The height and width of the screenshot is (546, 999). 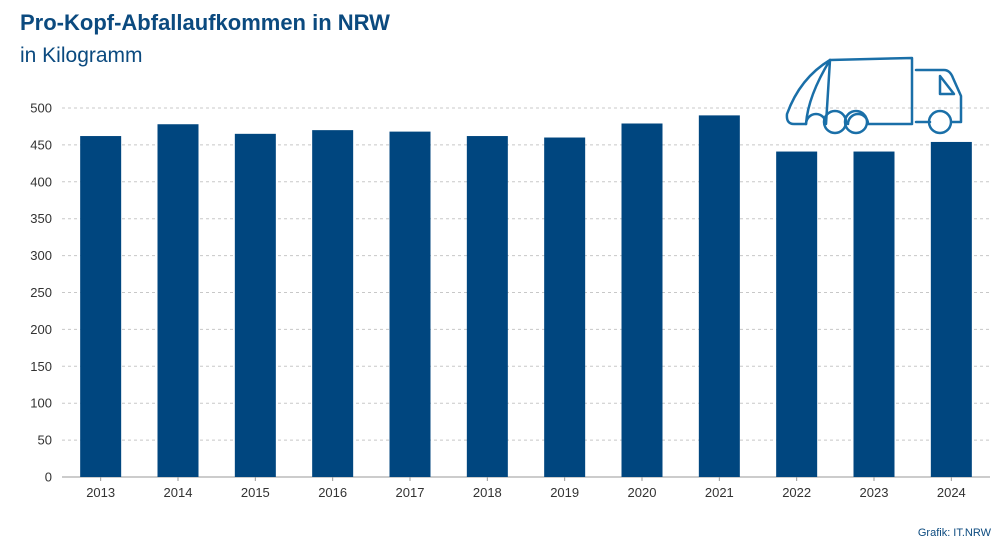 I want to click on y-axis-ticks: 0 50 100 150 200 250 300 350 400 450 500, so click(x=41, y=293).